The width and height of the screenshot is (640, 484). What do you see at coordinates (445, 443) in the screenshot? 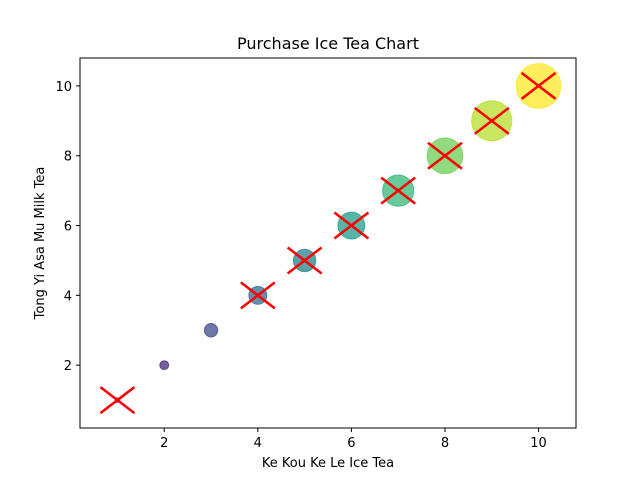
I see `x-tick-label: 8` at bounding box center [445, 443].